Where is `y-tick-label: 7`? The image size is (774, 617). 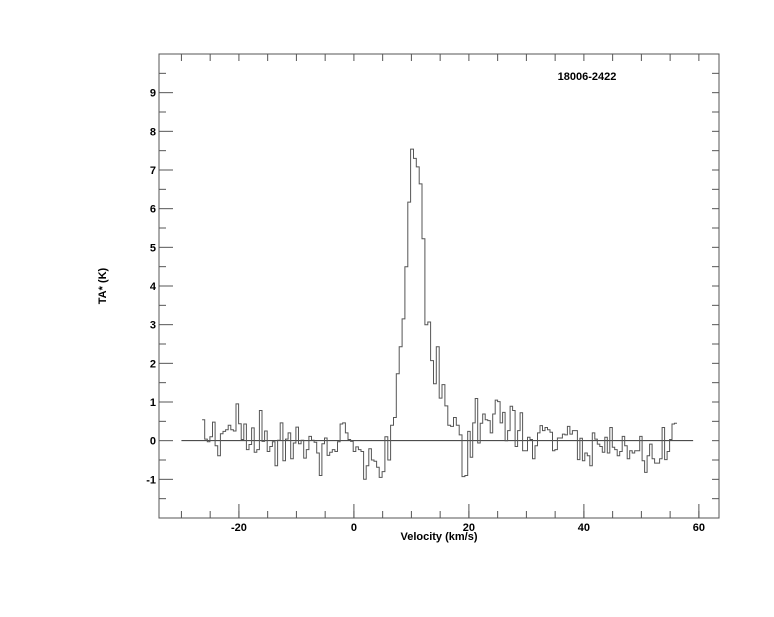
y-tick-label: 7 is located at coordinates (153, 171).